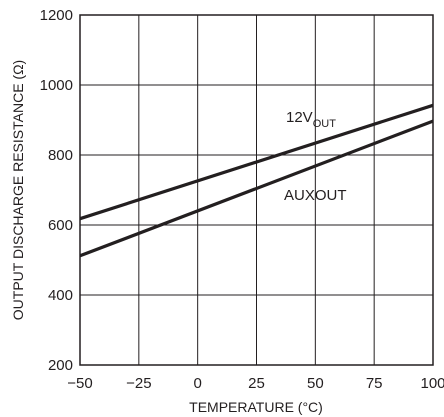 This screenshot has width=444, height=417. I want to click on x-tick-label: −50, so click(79, 383).